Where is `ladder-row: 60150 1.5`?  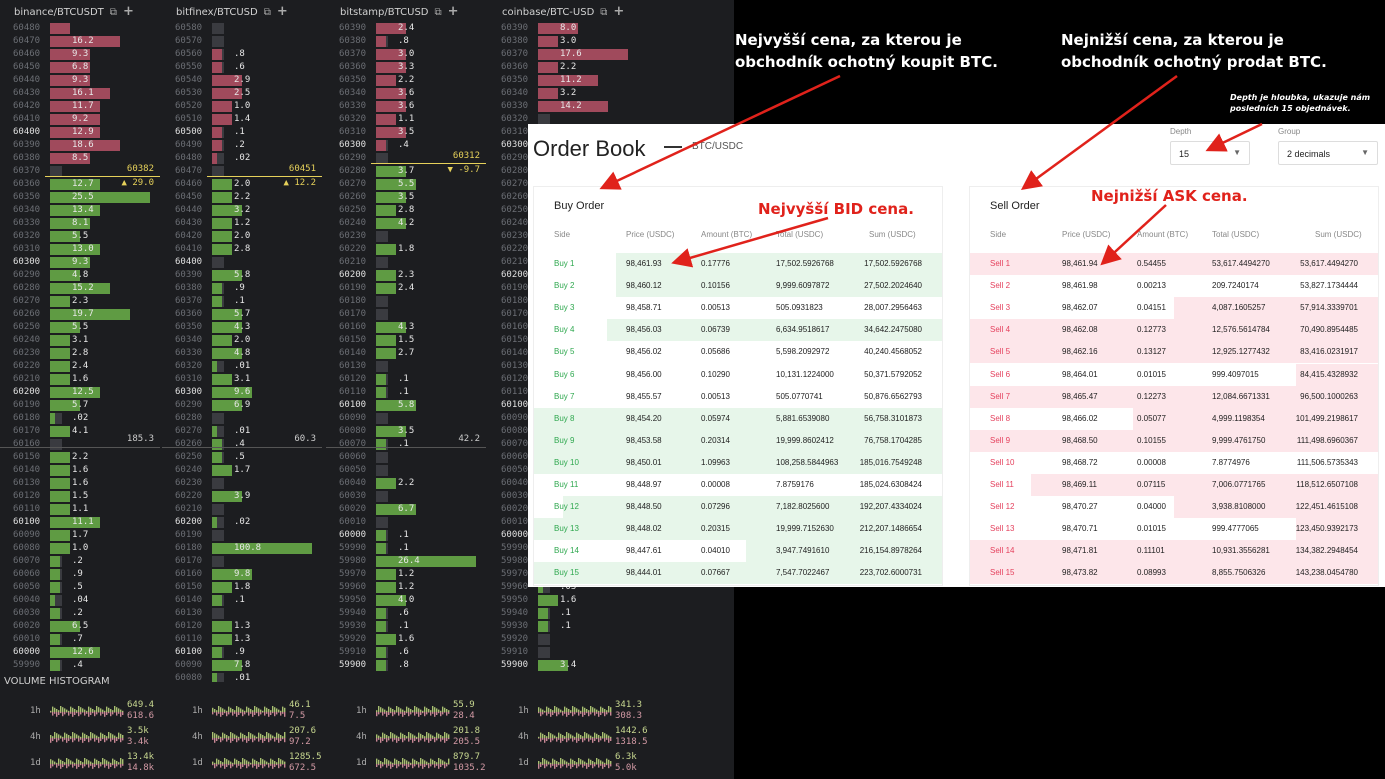 ladder-row: 60150 1.5 is located at coordinates (406, 340).